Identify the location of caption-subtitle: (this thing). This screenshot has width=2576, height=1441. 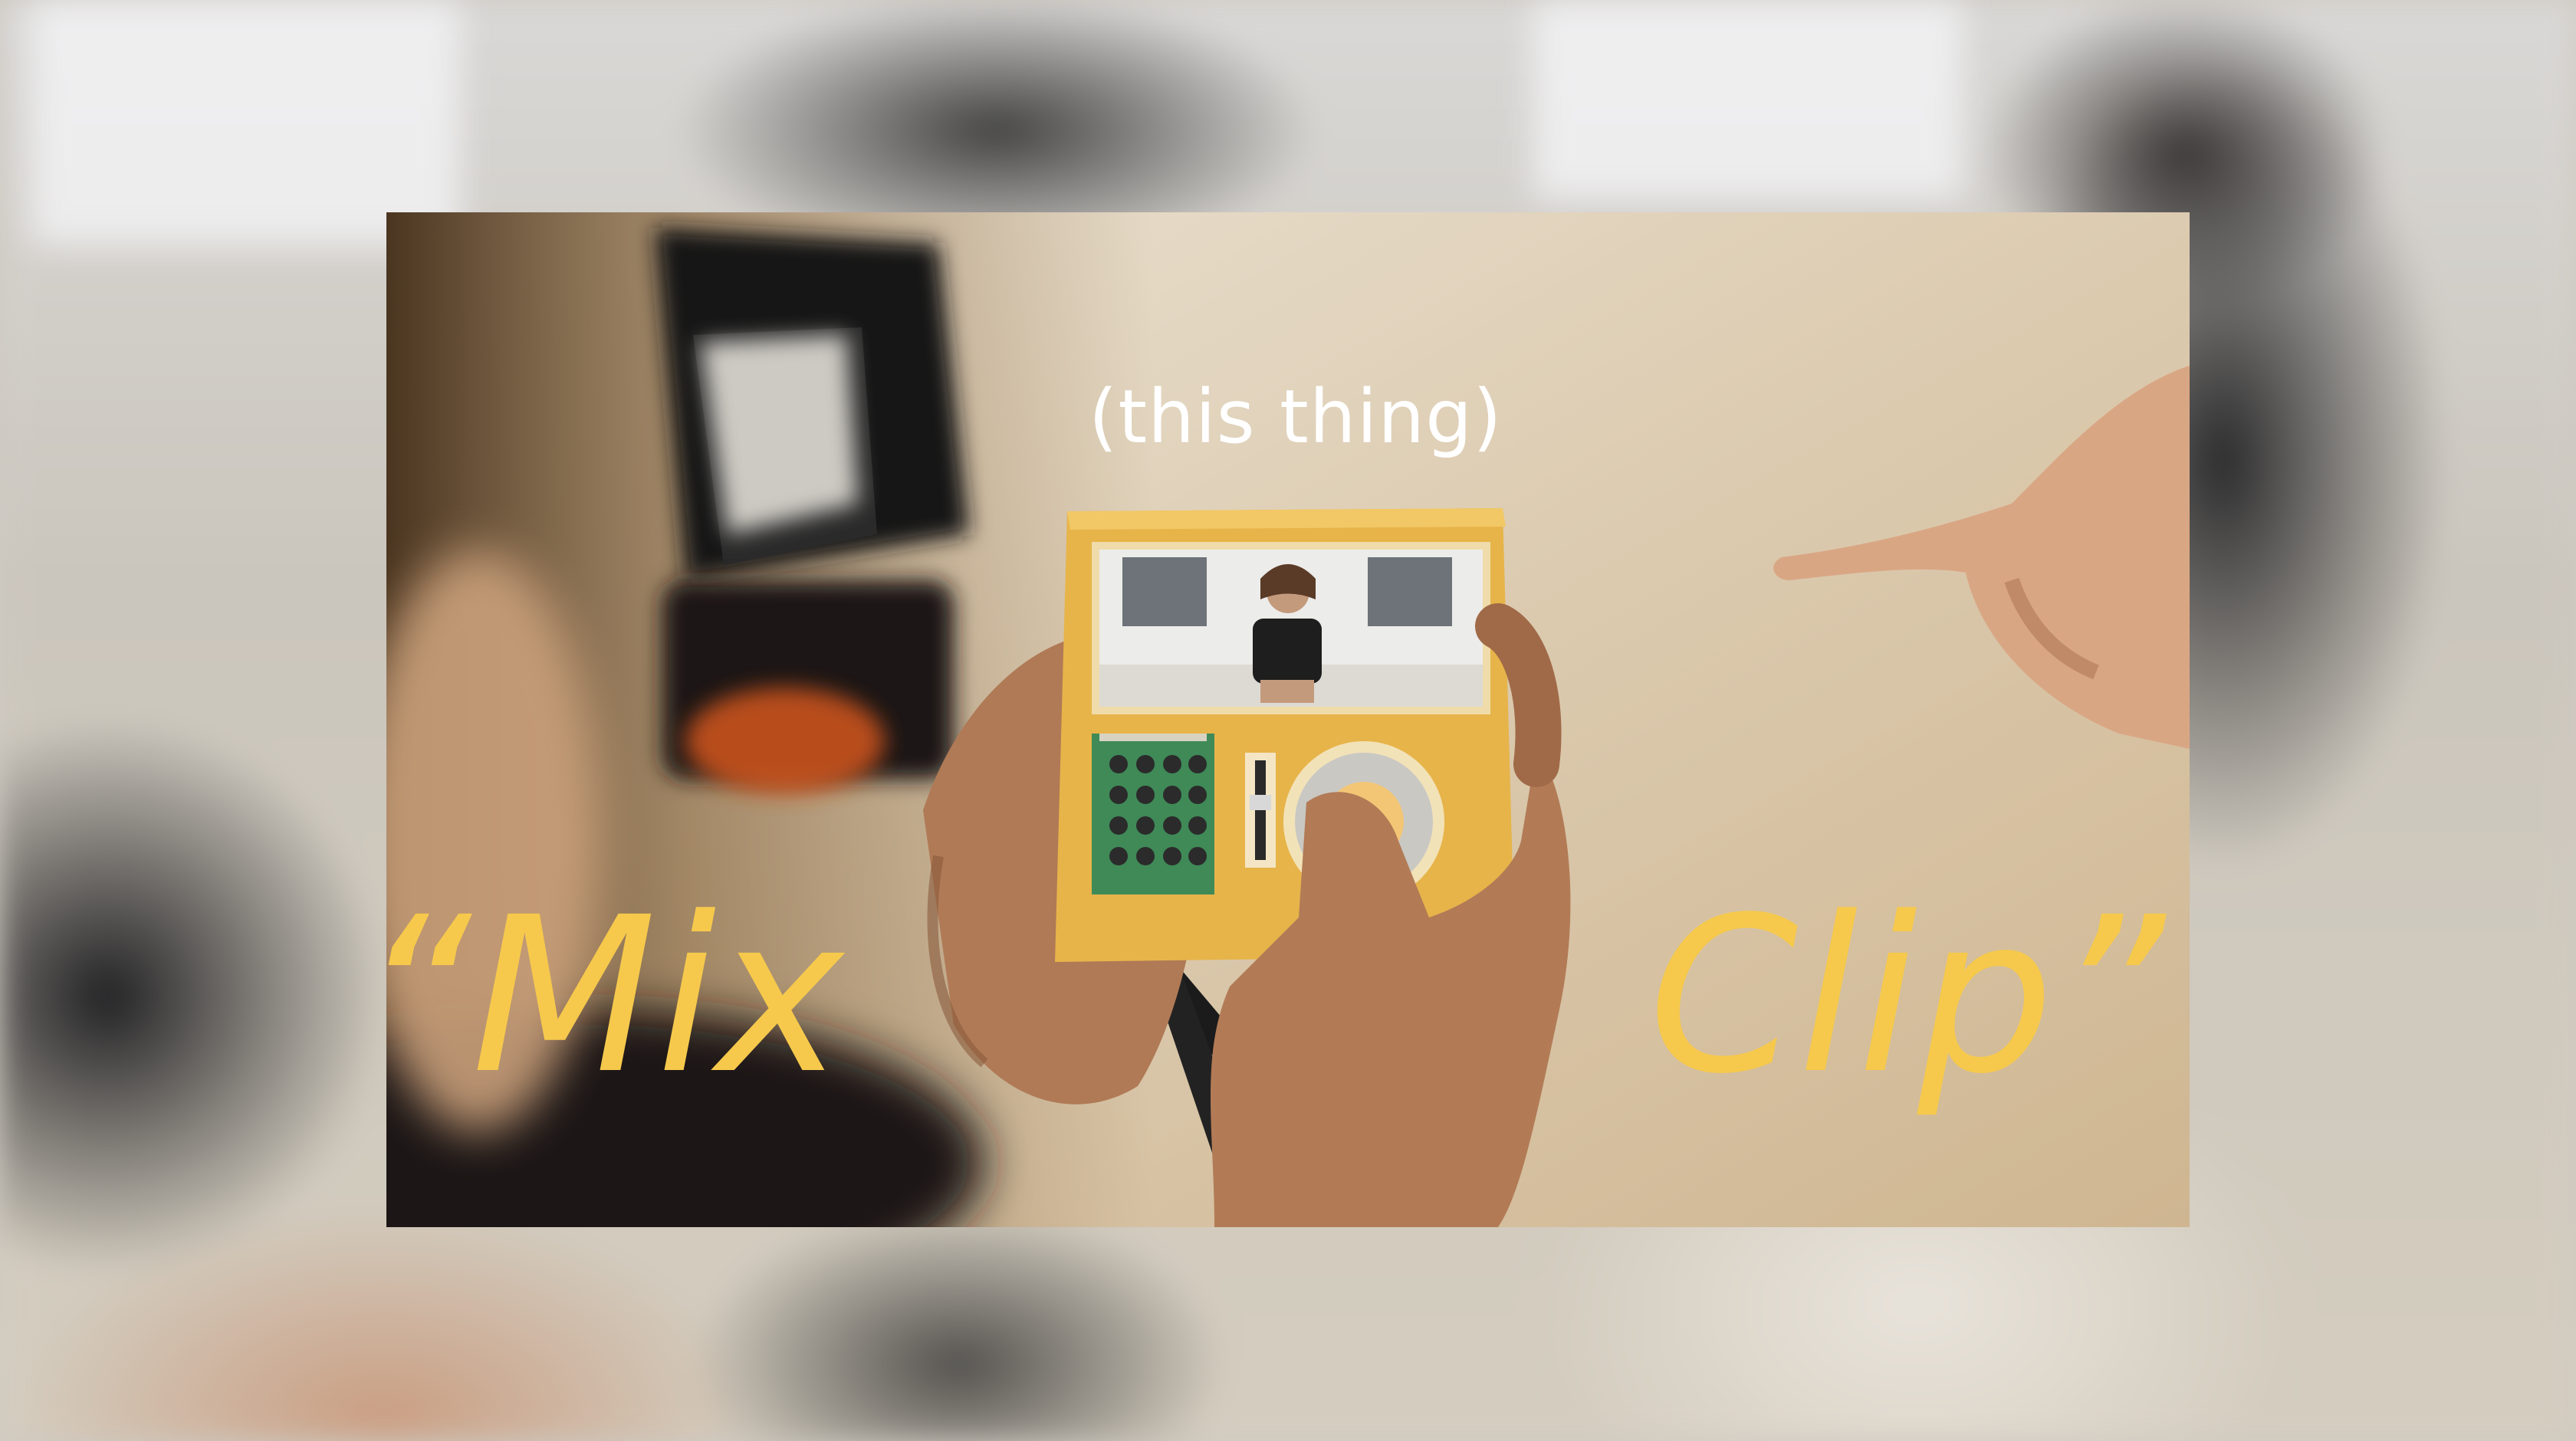
(1296, 417).